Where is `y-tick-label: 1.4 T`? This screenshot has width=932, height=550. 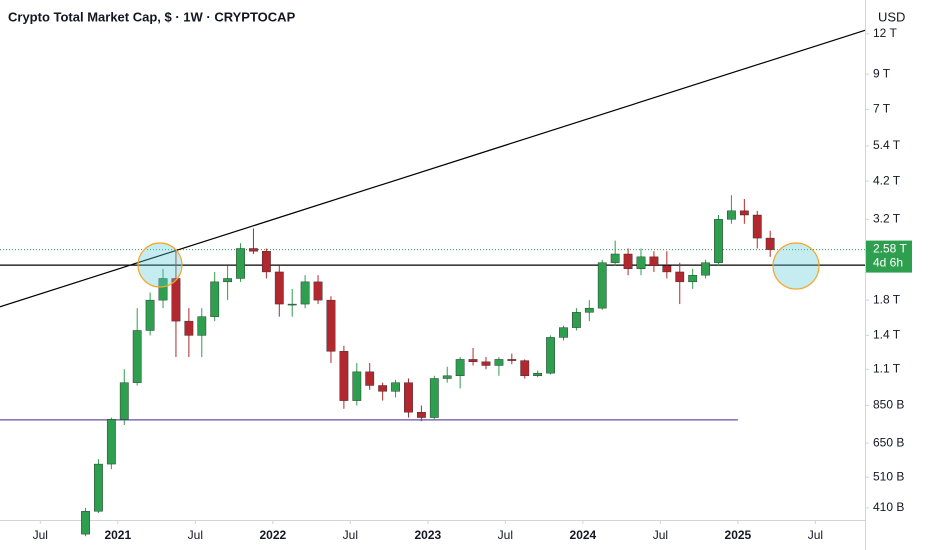 y-tick-label: 1.4 T is located at coordinates (887, 335).